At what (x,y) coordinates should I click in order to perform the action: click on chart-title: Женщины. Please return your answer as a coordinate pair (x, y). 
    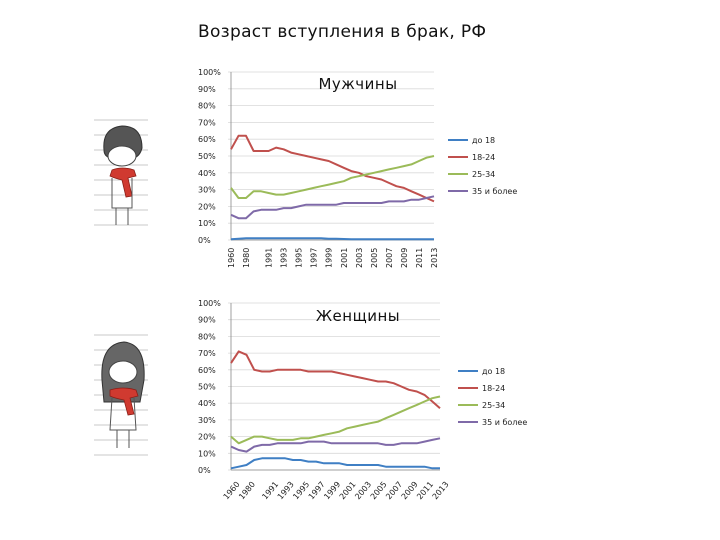
    Looking at the image, I should click on (358, 316).